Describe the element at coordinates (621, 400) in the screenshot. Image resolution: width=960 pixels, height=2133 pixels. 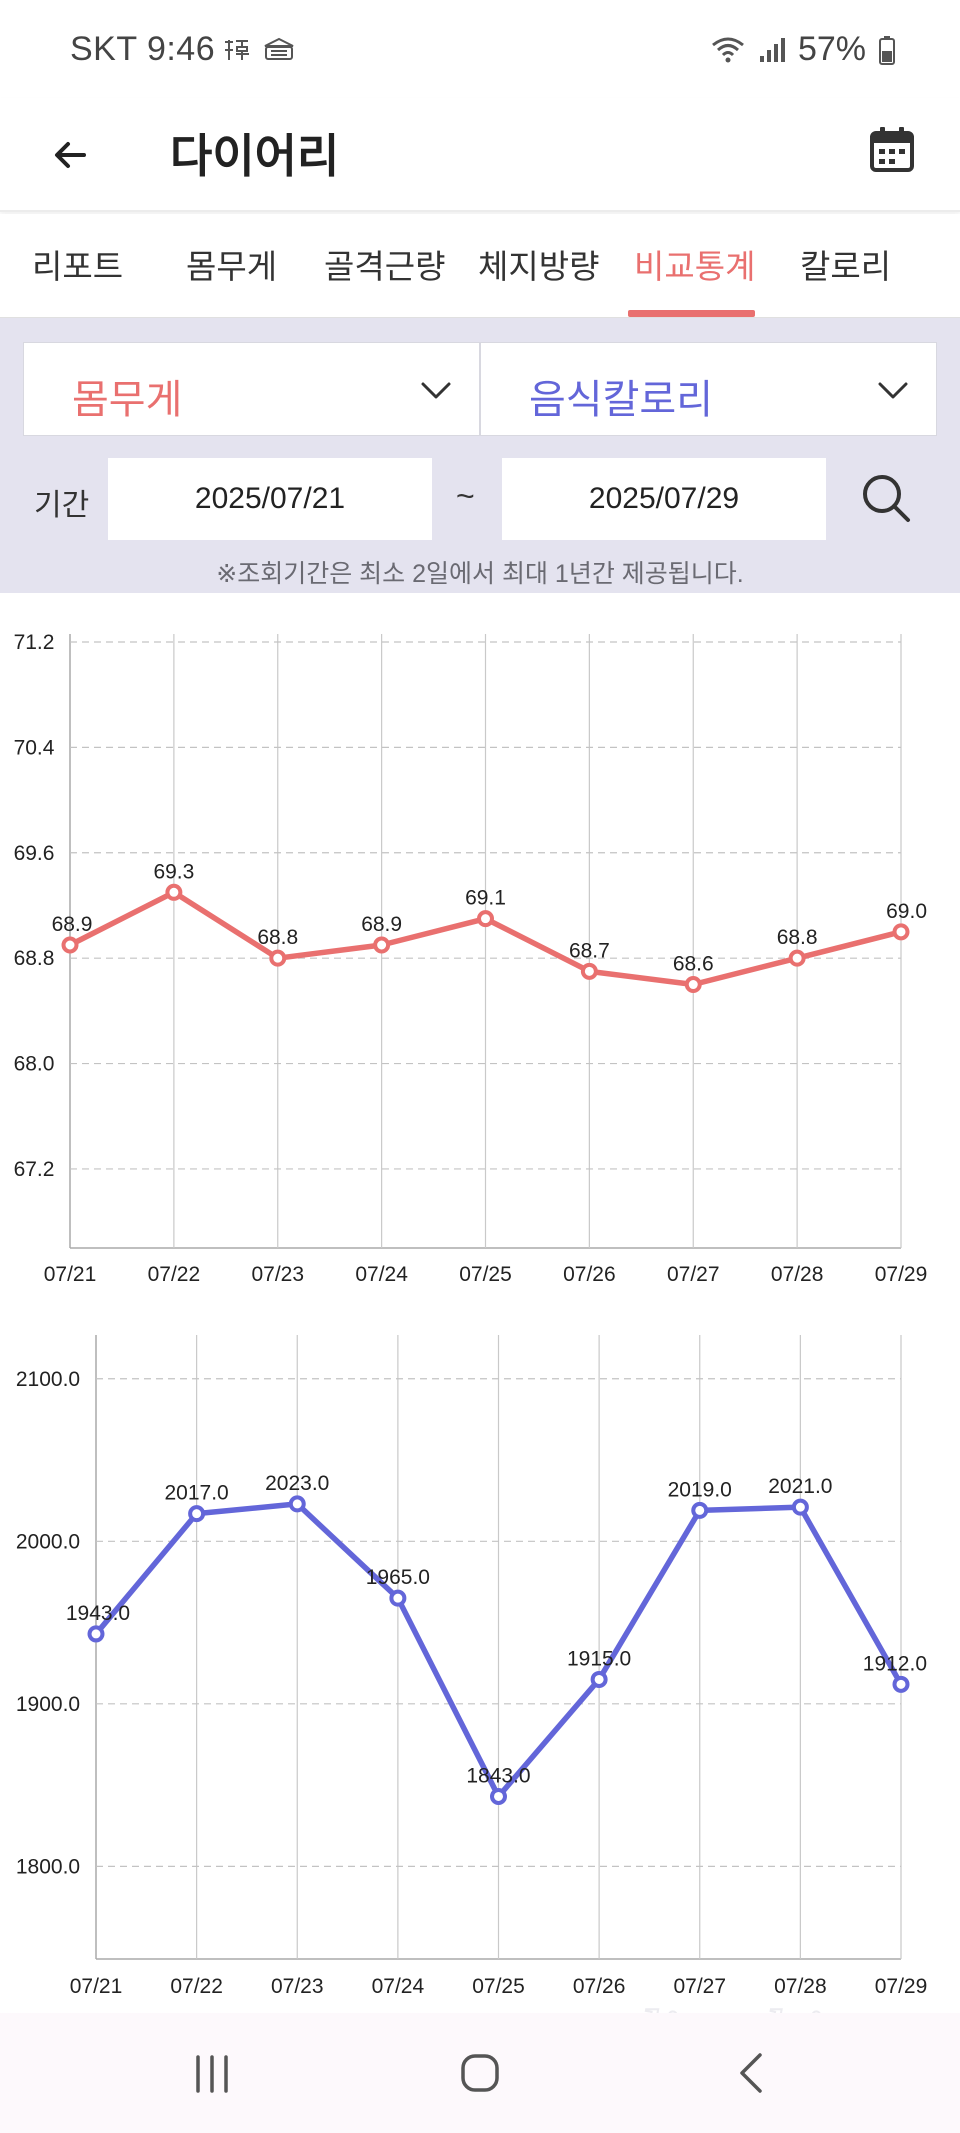
I see `right-metric-value: 음식칼로리` at that location.